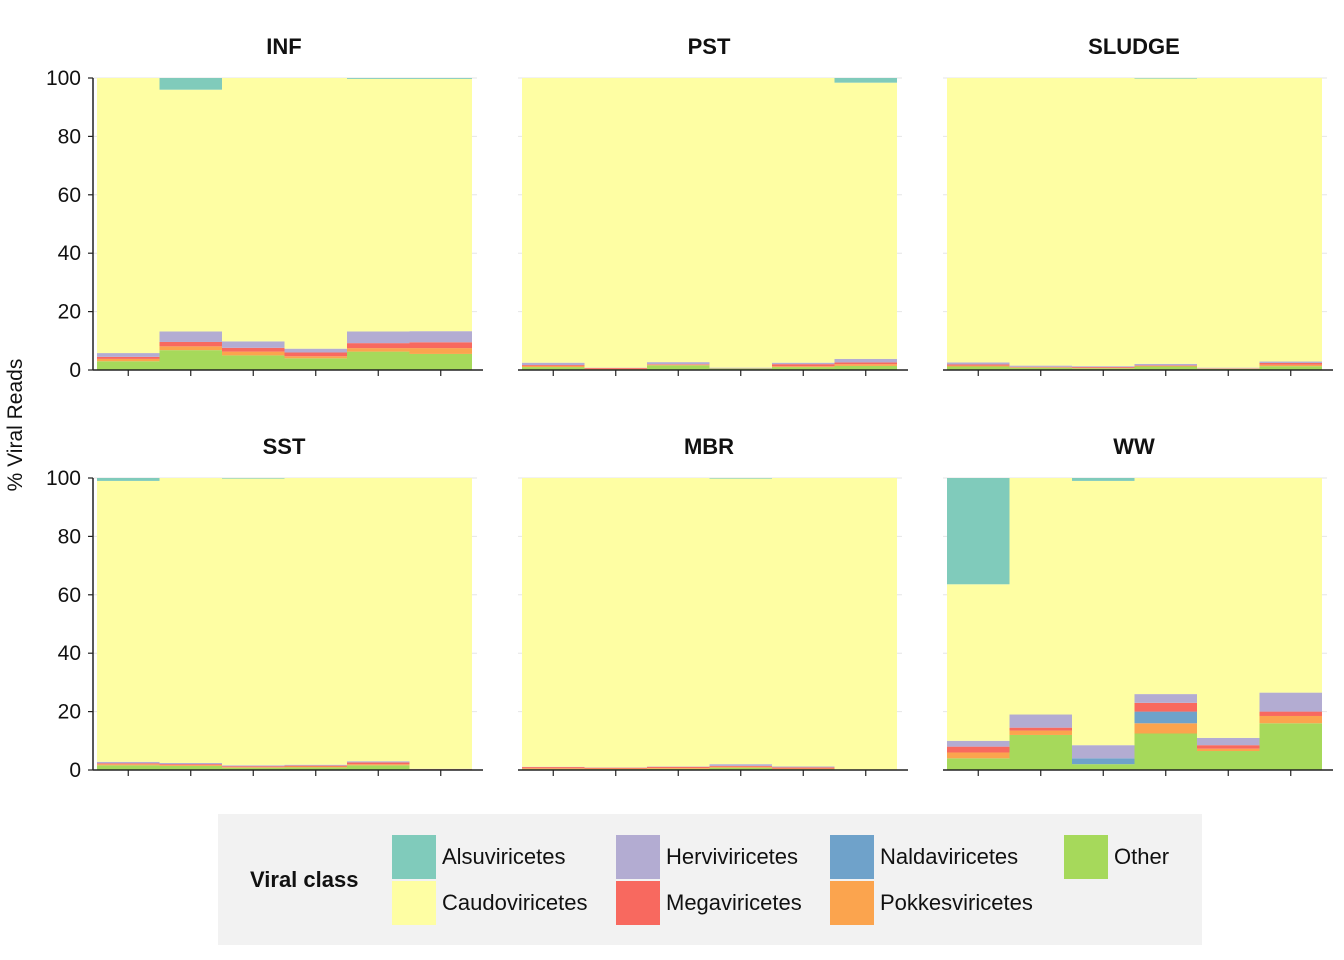  What do you see at coordinates (709, 446) in the screenshot?
I see `panel-title-mbr: MBR` at bounding box center [709, 446].